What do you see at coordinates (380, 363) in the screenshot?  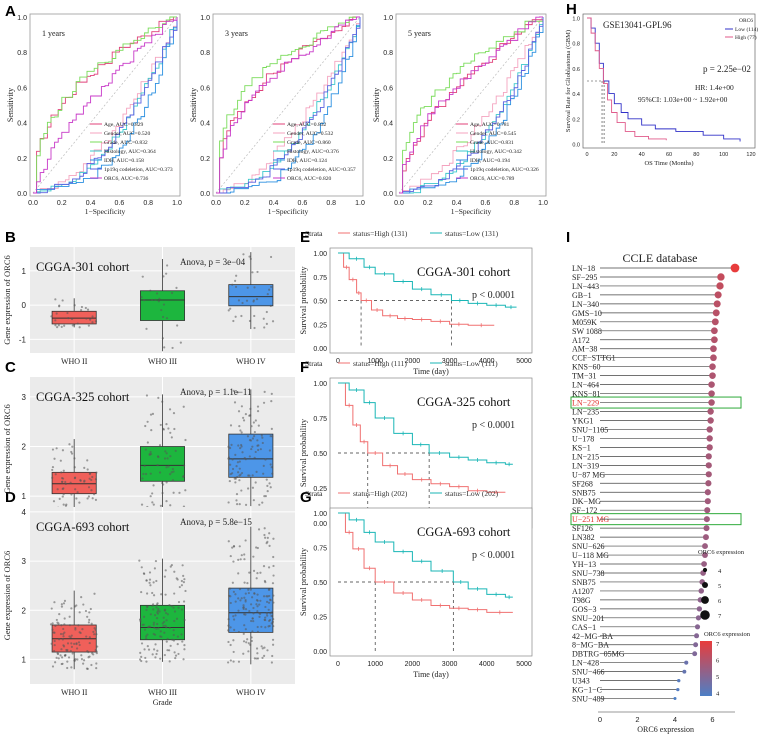 I see `km_f-legend-high: status=High (111)` at bounding box center [380, 363].